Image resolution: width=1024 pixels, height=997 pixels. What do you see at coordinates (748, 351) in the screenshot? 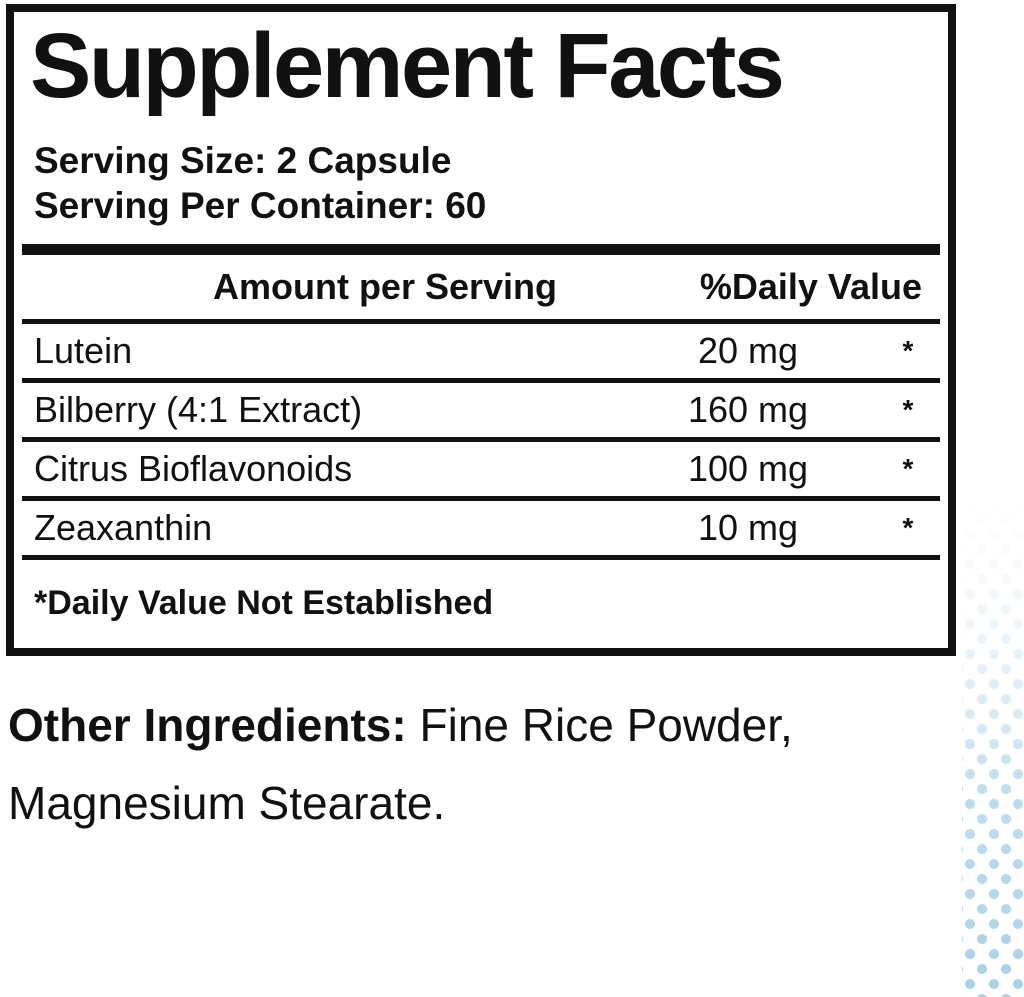
I see `ingredient-amount: 20 mg` at bounding box center [748, 351].